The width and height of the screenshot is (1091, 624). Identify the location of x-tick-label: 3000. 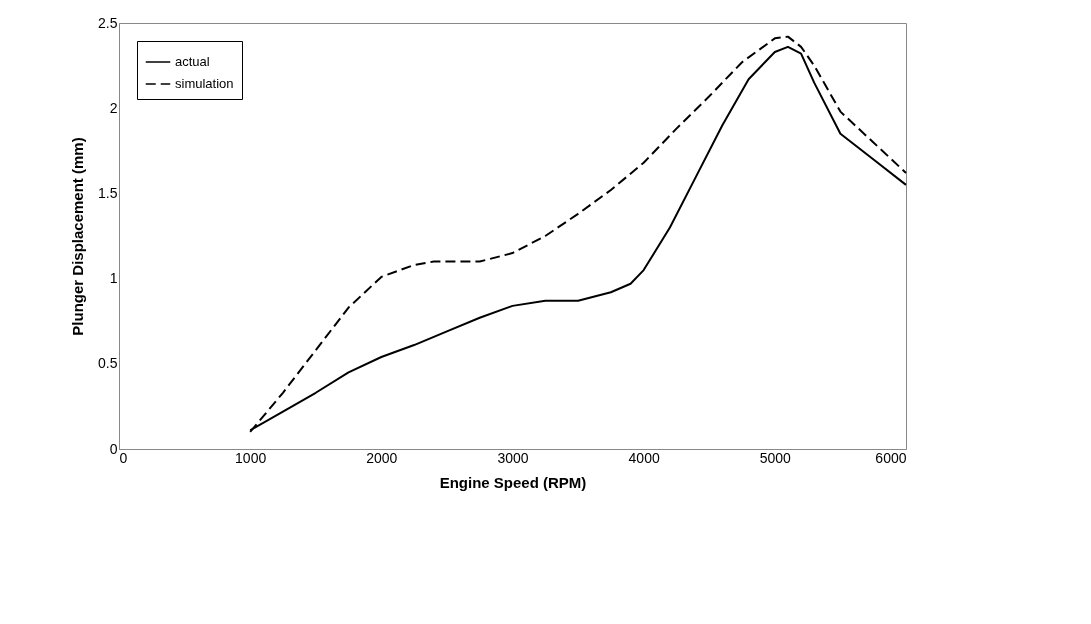
(513, 457).